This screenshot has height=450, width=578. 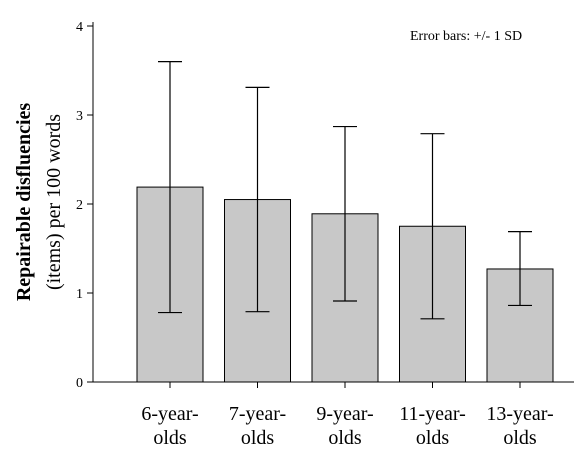 What do you see at coordinates (519, 414) in the screenshot?
I see `category-label-line1: 13-year-` at bounding box center [519, 414].